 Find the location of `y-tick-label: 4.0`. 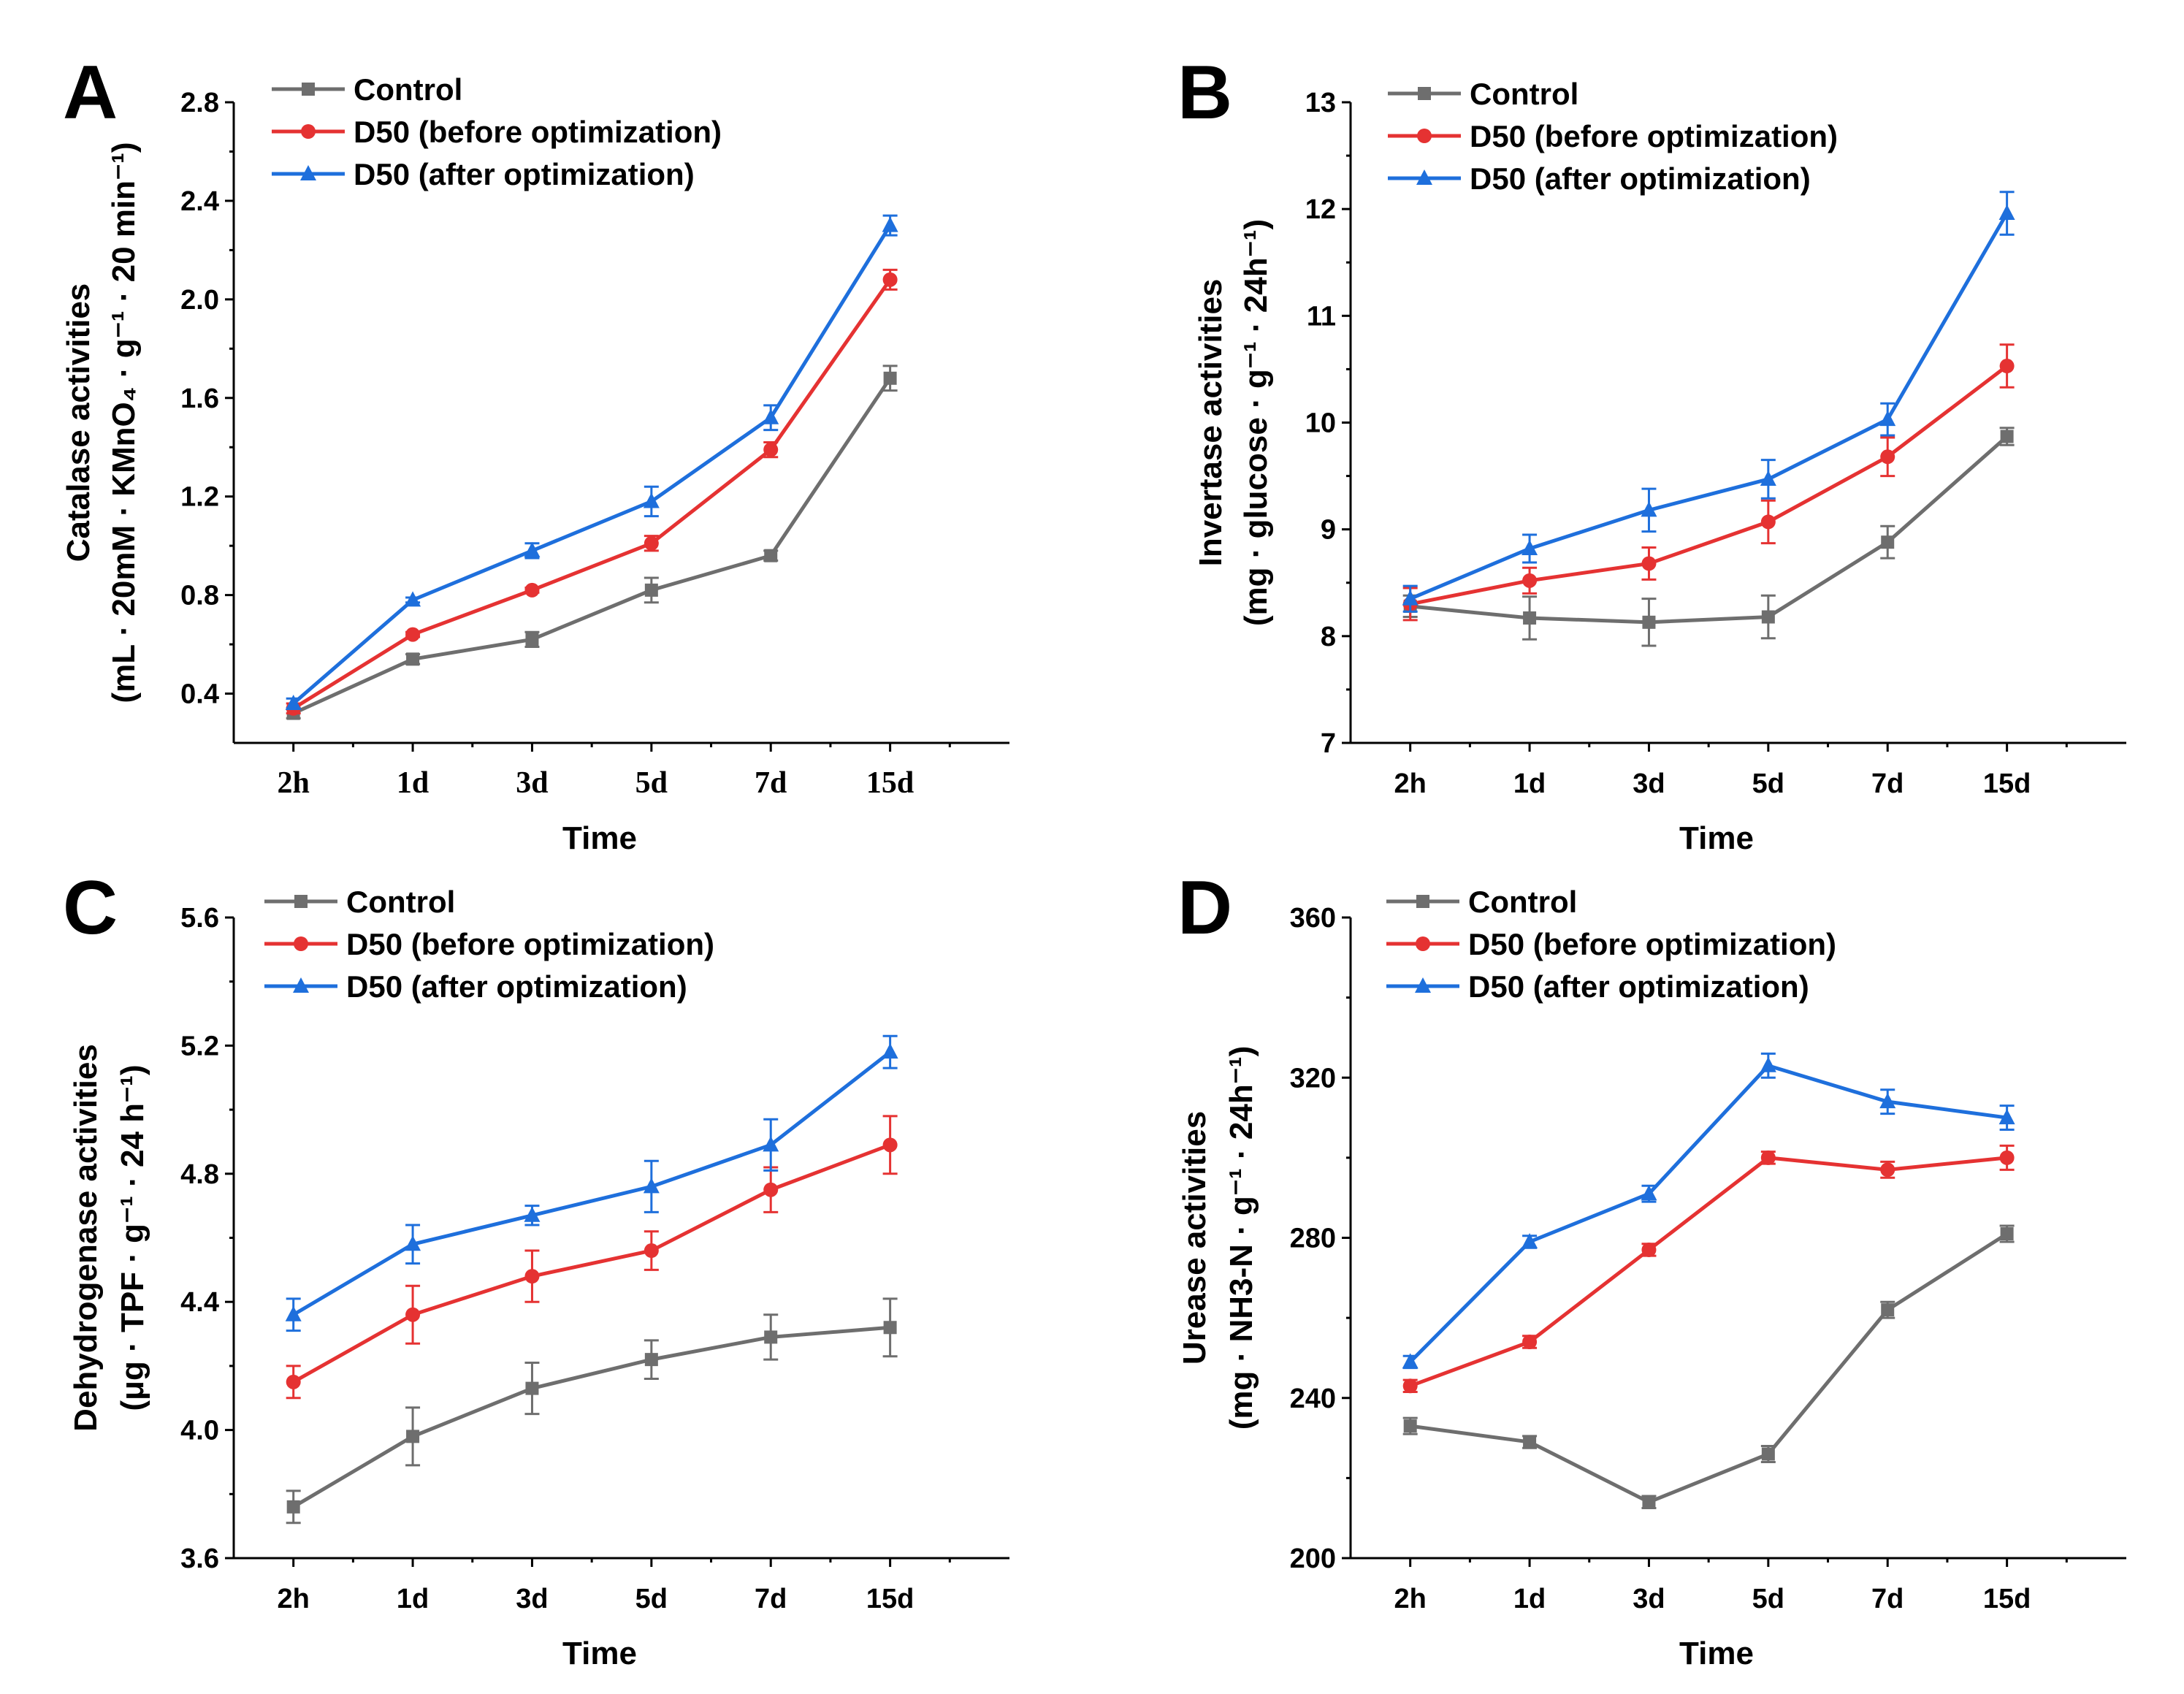

y-tick-label: 4.0 is located at coordinates (199, 1431).